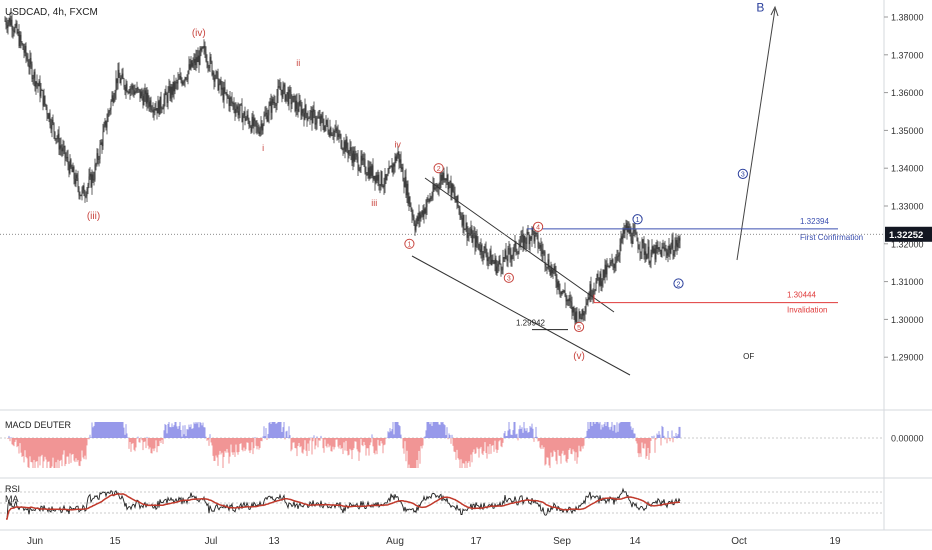  Describe the element at coordinates (343, 506) in the screenshot. I see `rsi-ma-line` at that location.